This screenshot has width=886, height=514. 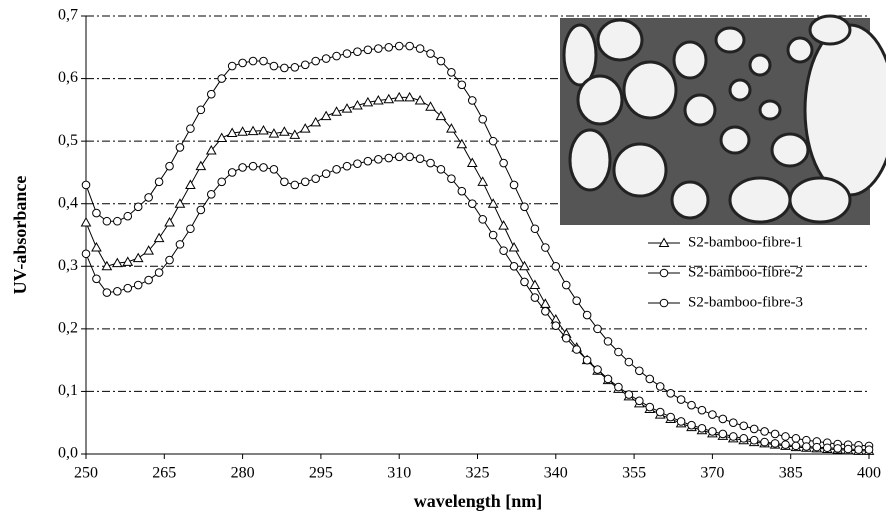 I want to click on x-tick-label: 265, so click(x=164, y=473).